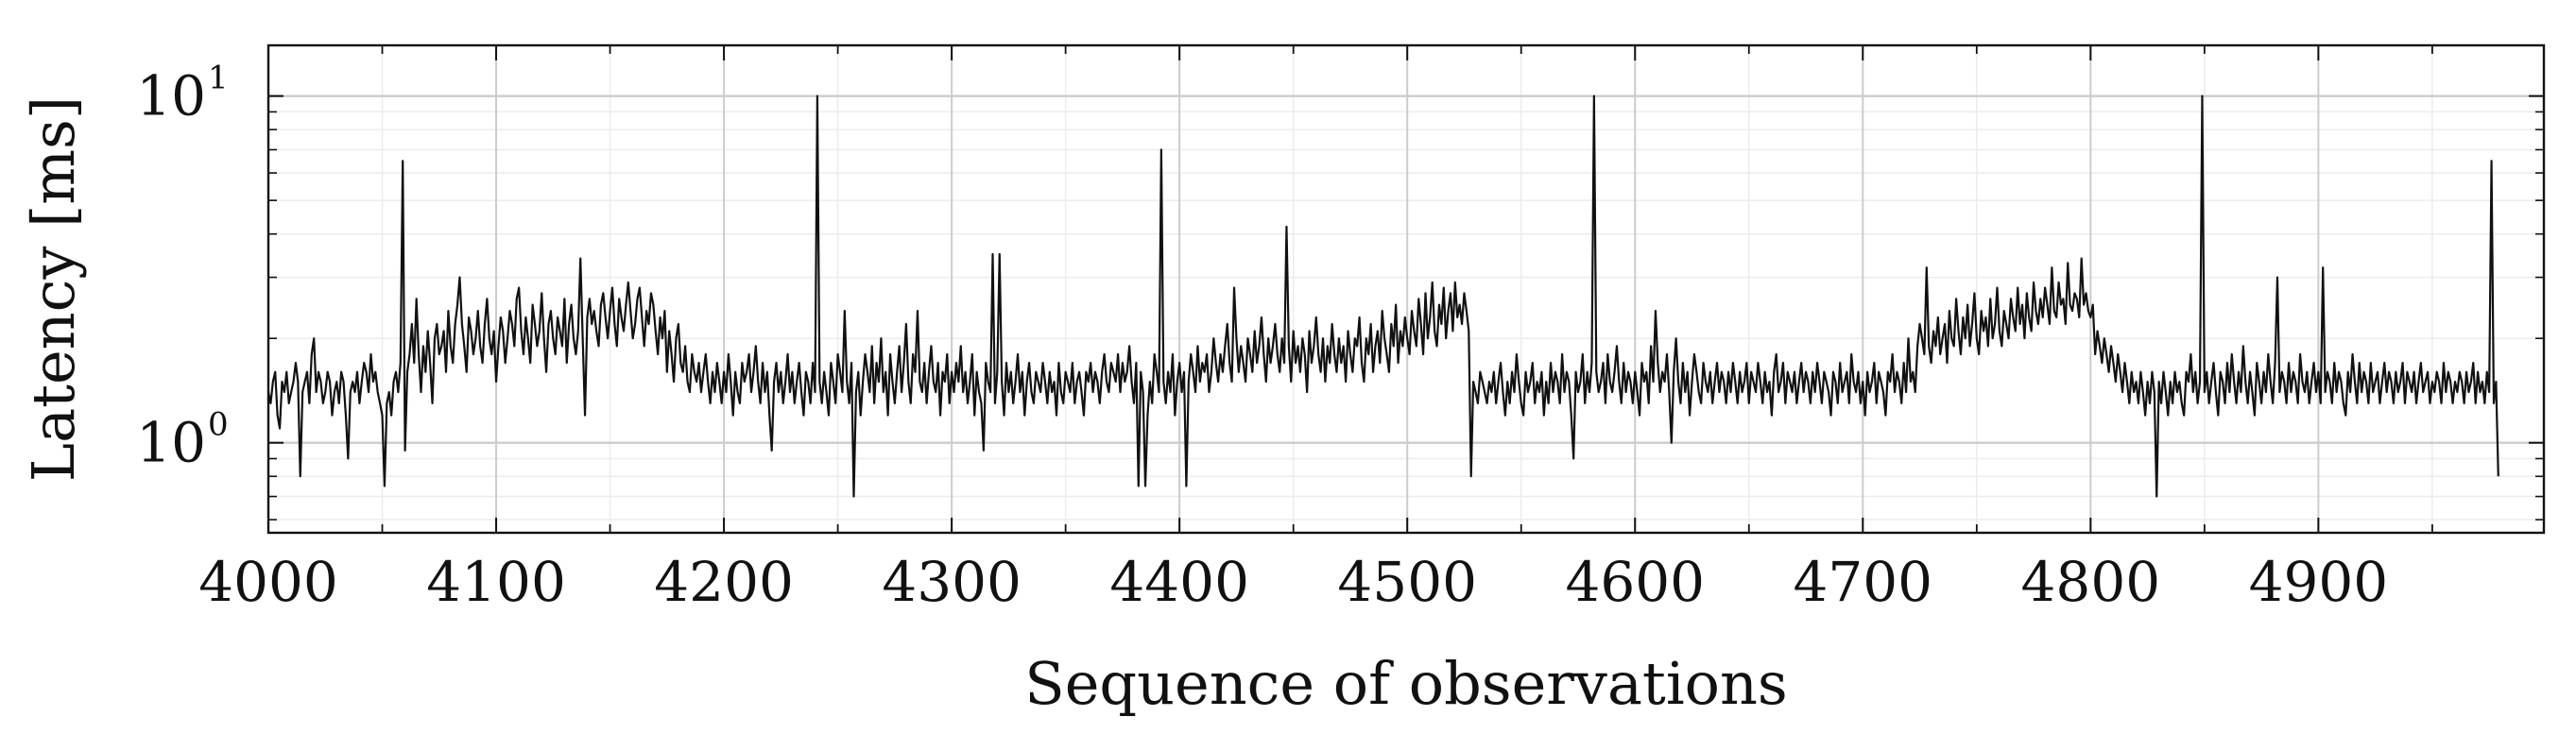 This screenshot has height=751, width=2576. I want to click on x-tick-label: 4600, so click(1635, 582).